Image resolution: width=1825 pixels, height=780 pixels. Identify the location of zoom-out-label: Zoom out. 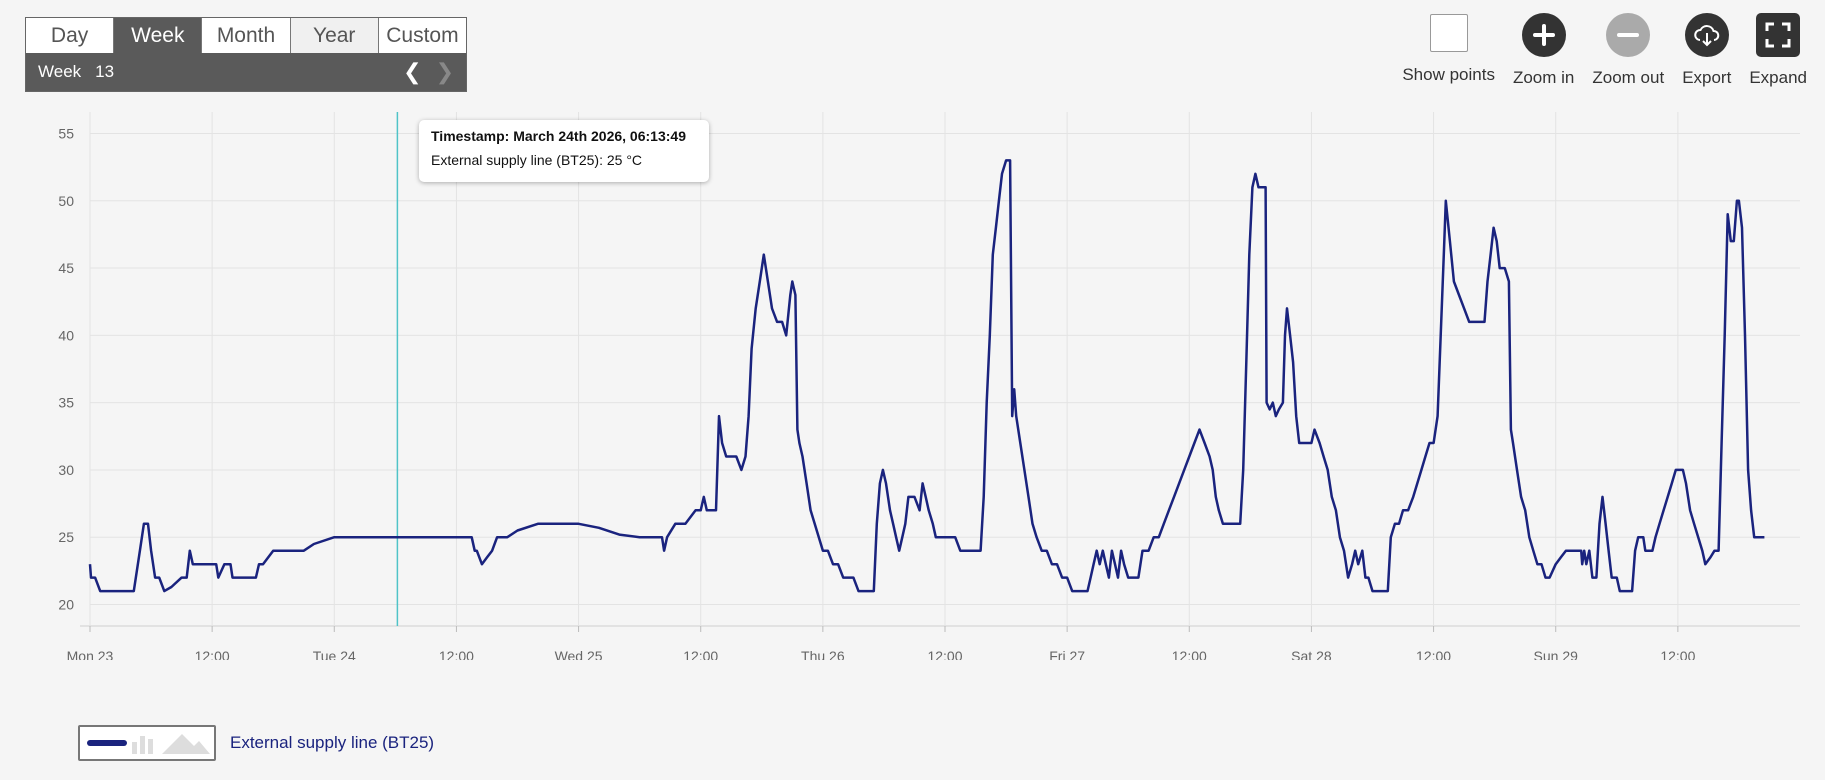
(1628, 77).